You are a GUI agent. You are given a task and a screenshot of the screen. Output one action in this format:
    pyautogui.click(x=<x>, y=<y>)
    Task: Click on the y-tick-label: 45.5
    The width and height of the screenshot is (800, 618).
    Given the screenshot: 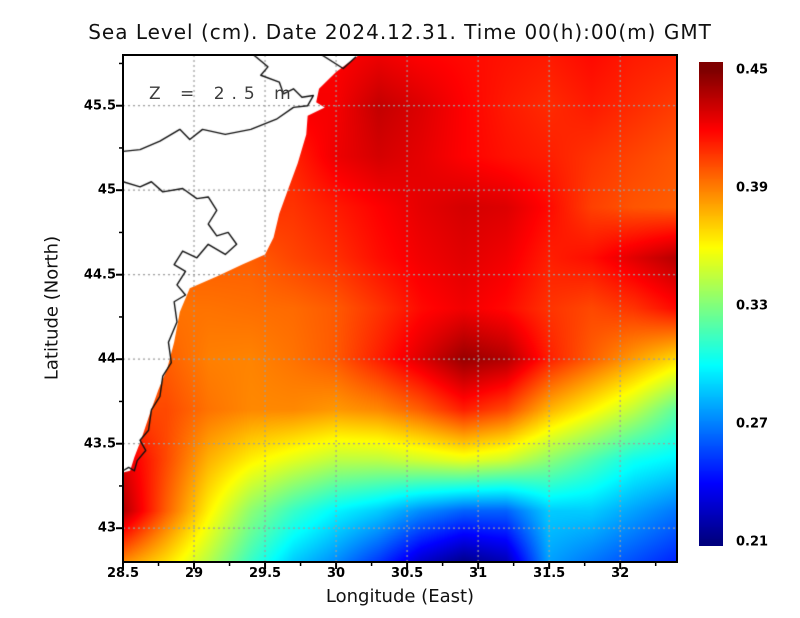 What is the action you would take?
    pyautogui.click(x=99, y=106)
    